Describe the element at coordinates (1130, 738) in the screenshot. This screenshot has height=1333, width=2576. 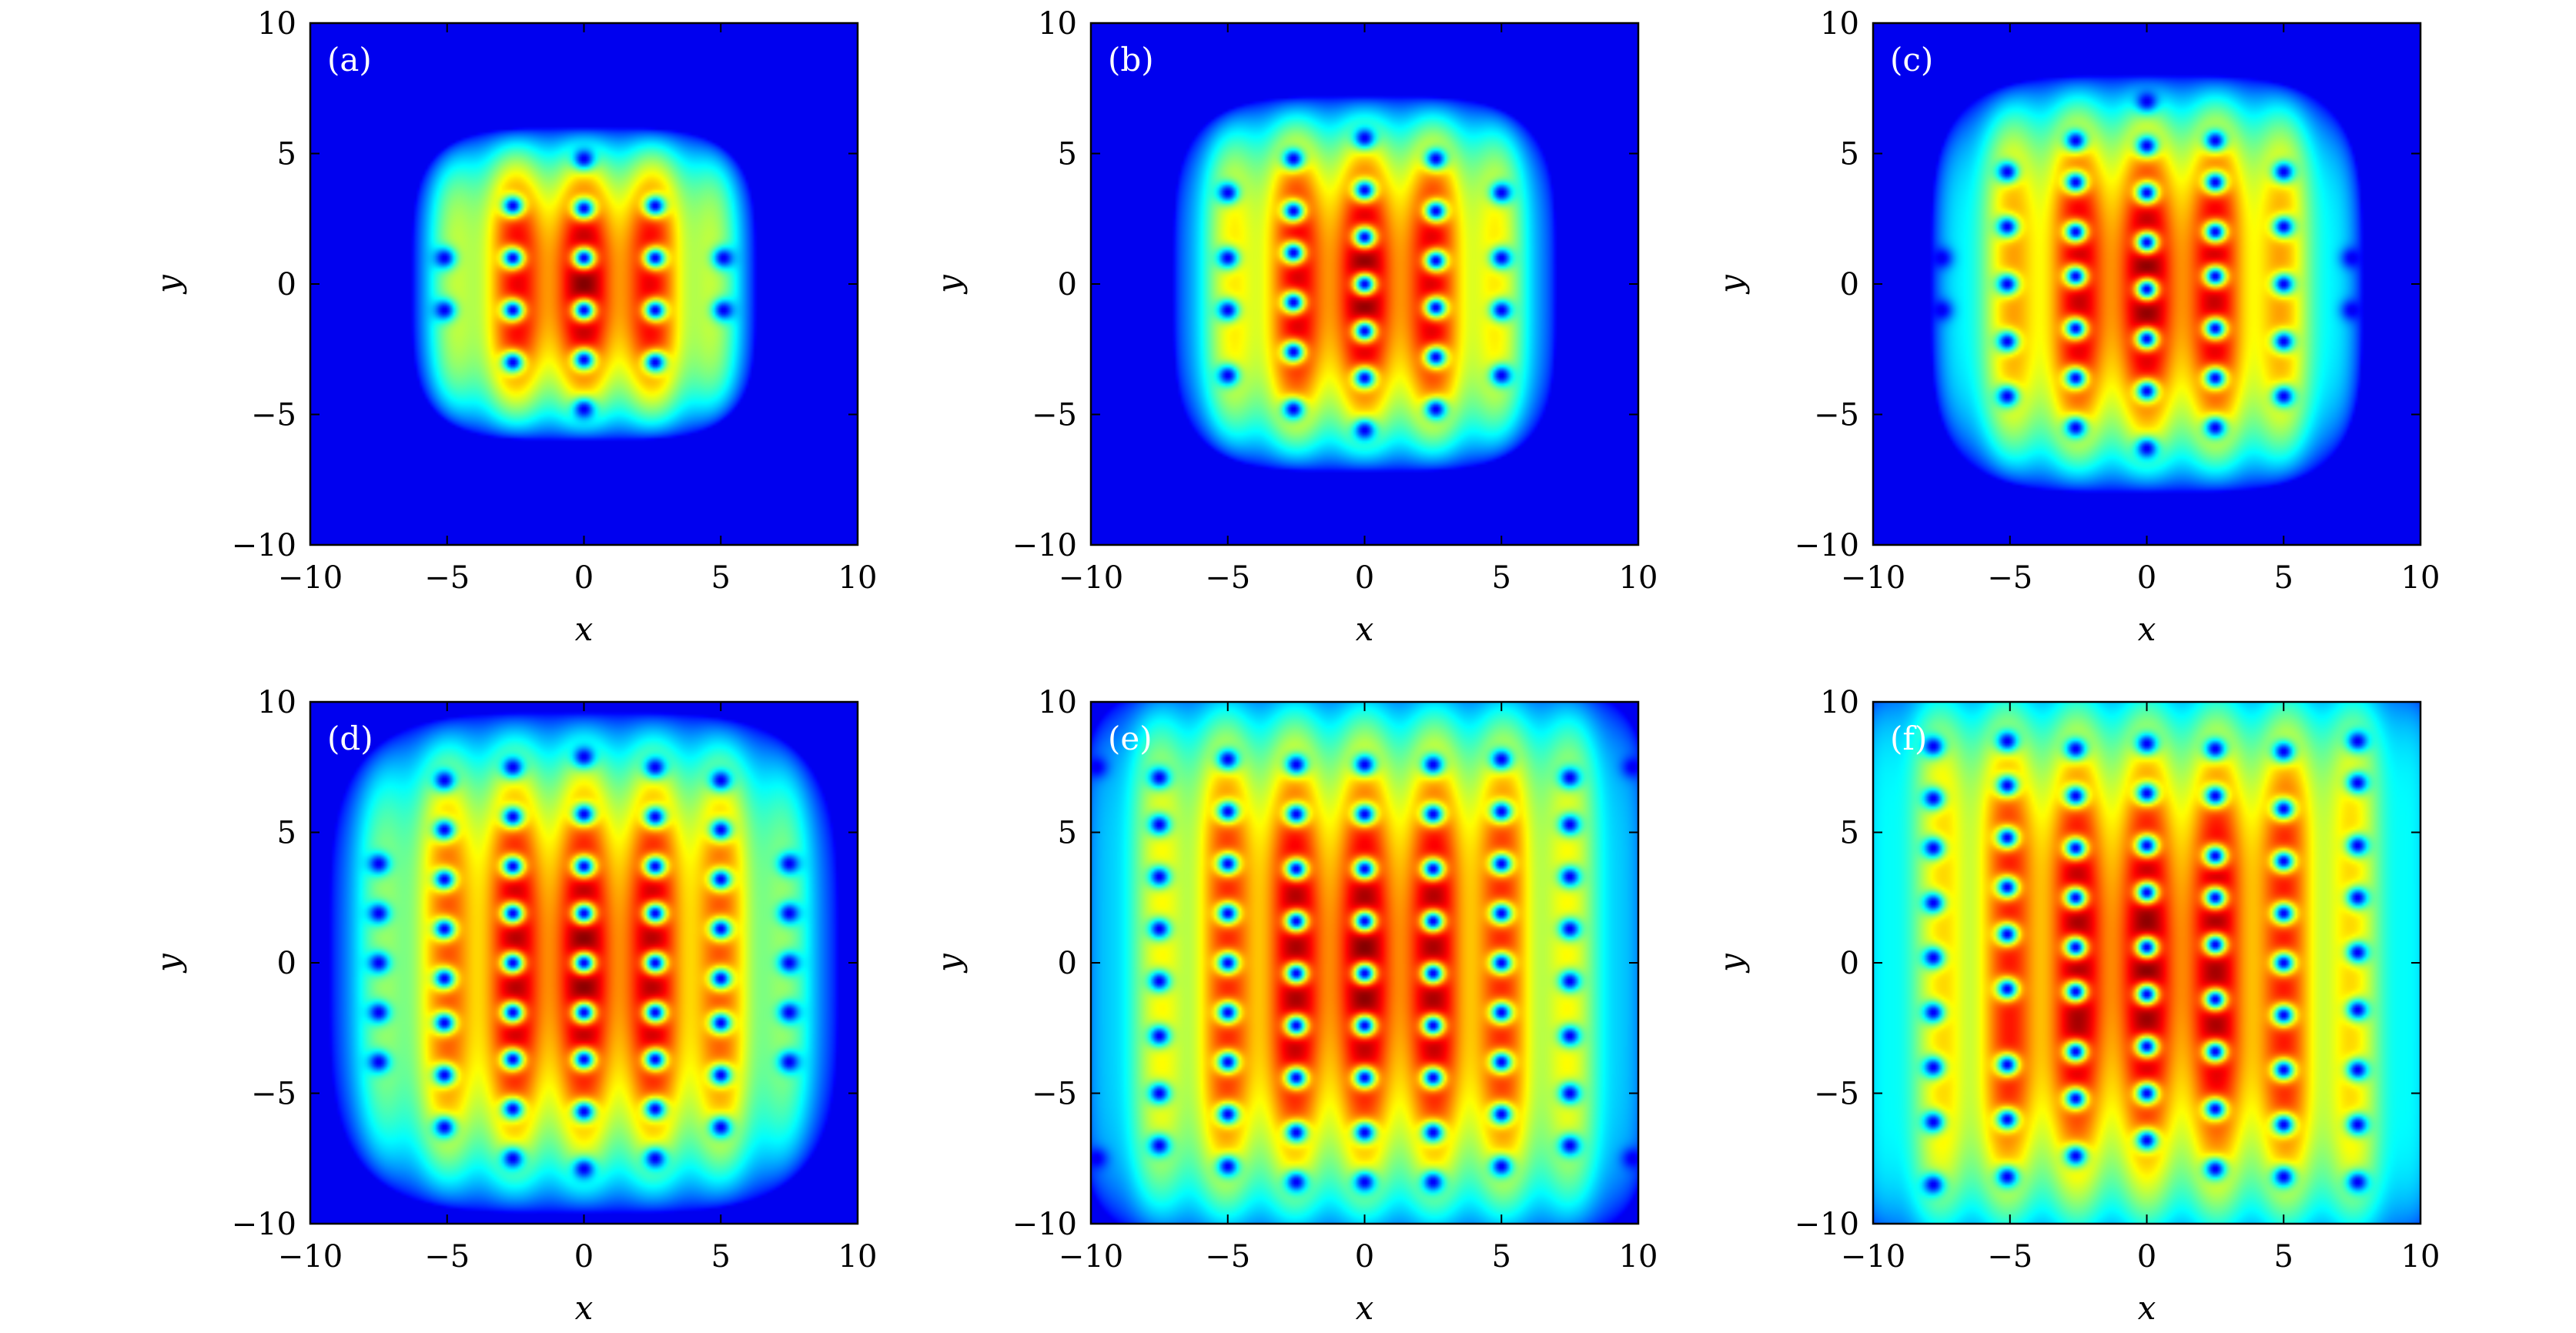
I see `panel-label: (e)` at that location.